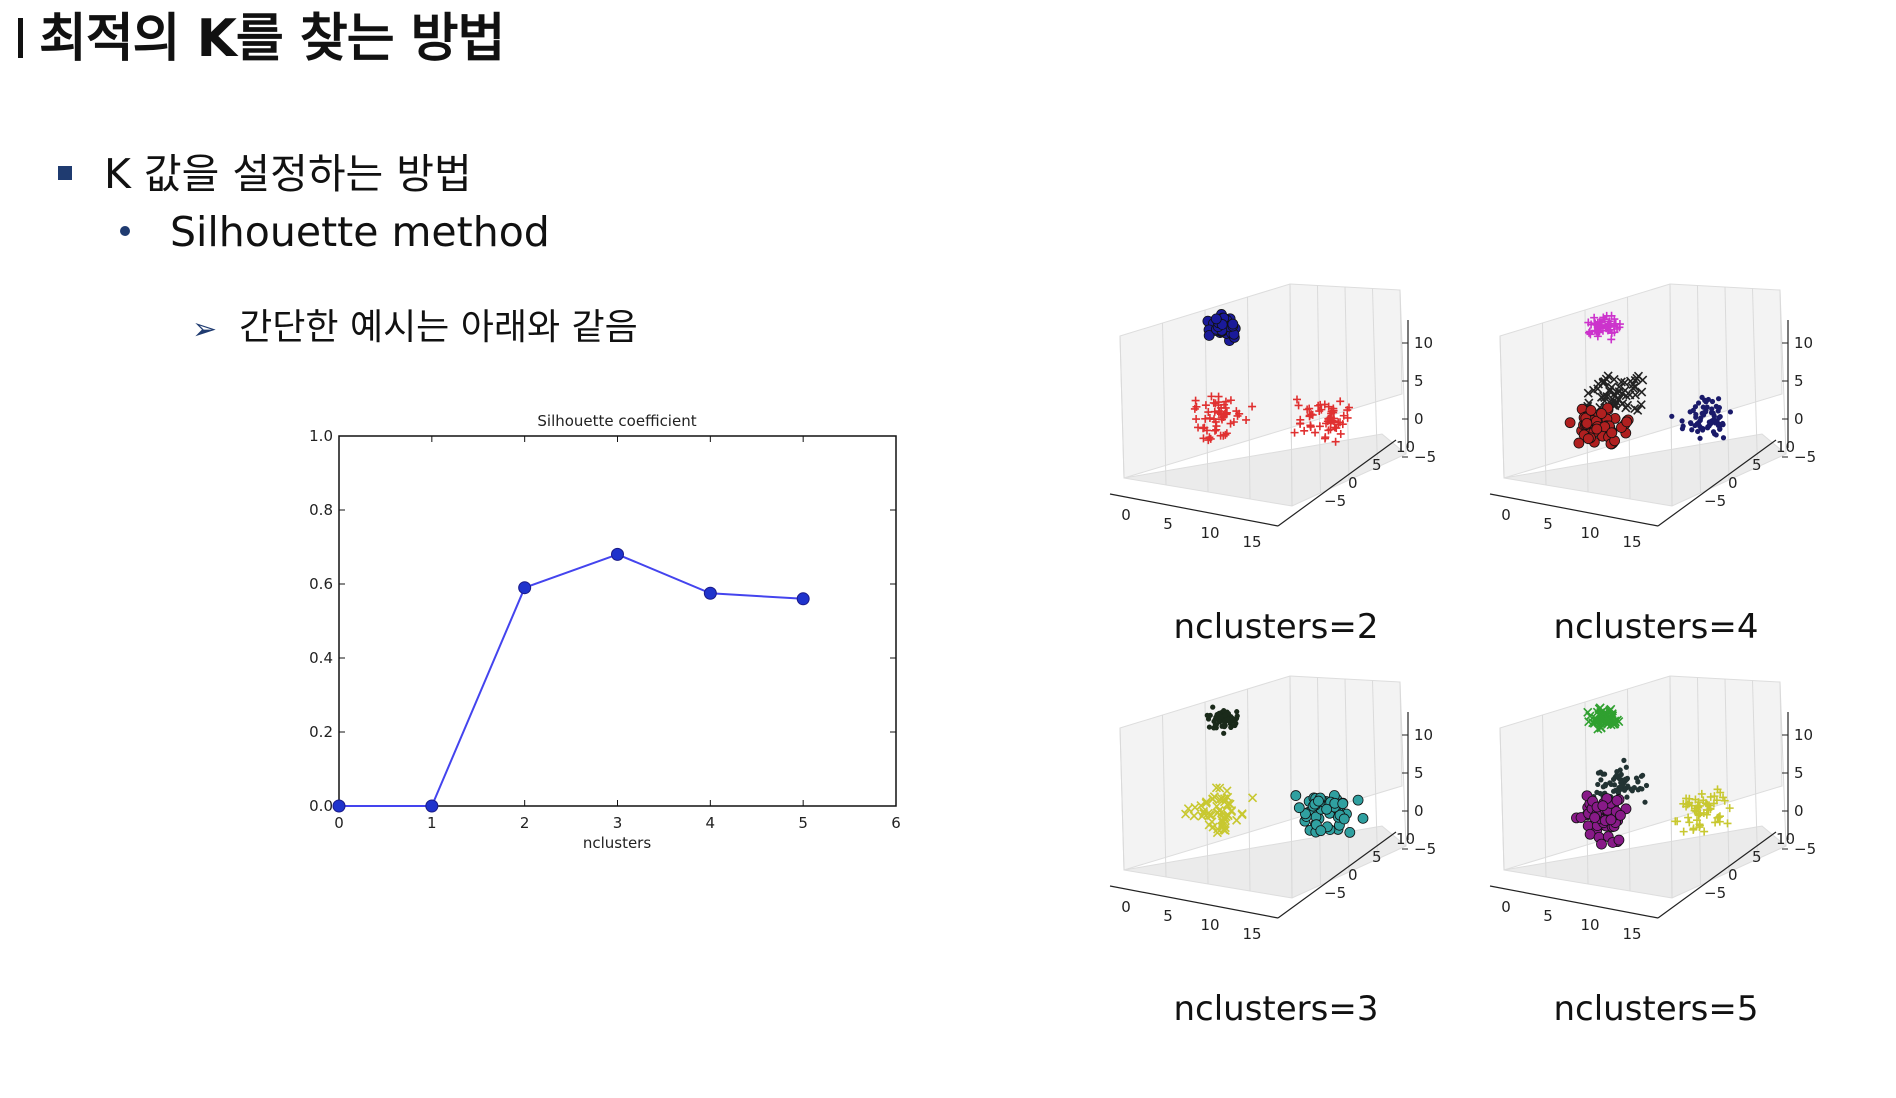  What do you see at coordinates (1803, 735) in the screenshot?
I see `z-tick-label: 10` at bounding box center [1803, 735].